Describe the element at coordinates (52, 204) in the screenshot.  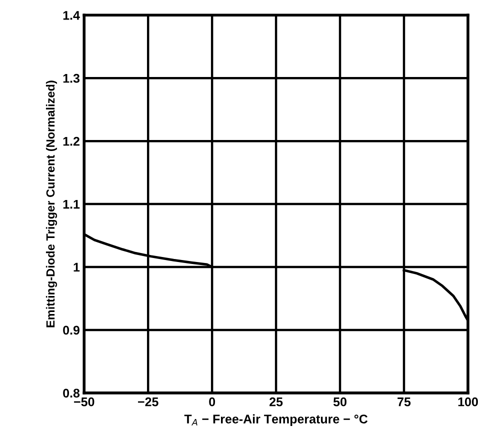
I see `y-axis-title: Emitting-Diode Trigger Current (Normalized)` at that location.